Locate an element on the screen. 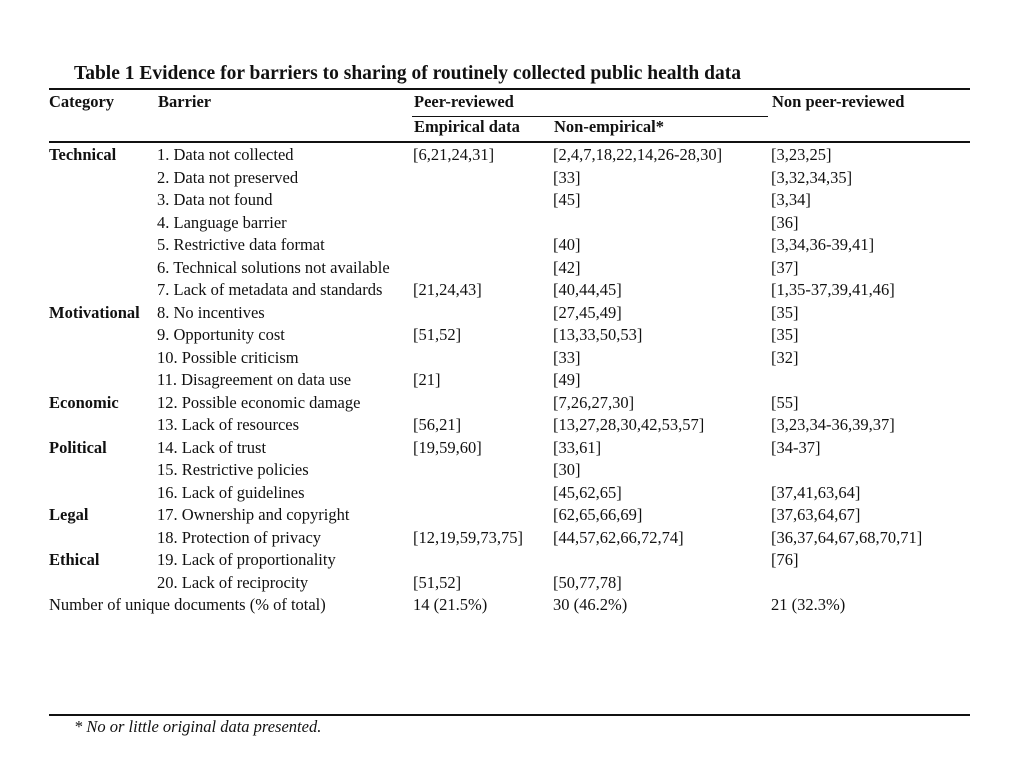  non-empirical-cell: [49] is located at coordinates (567, 379).